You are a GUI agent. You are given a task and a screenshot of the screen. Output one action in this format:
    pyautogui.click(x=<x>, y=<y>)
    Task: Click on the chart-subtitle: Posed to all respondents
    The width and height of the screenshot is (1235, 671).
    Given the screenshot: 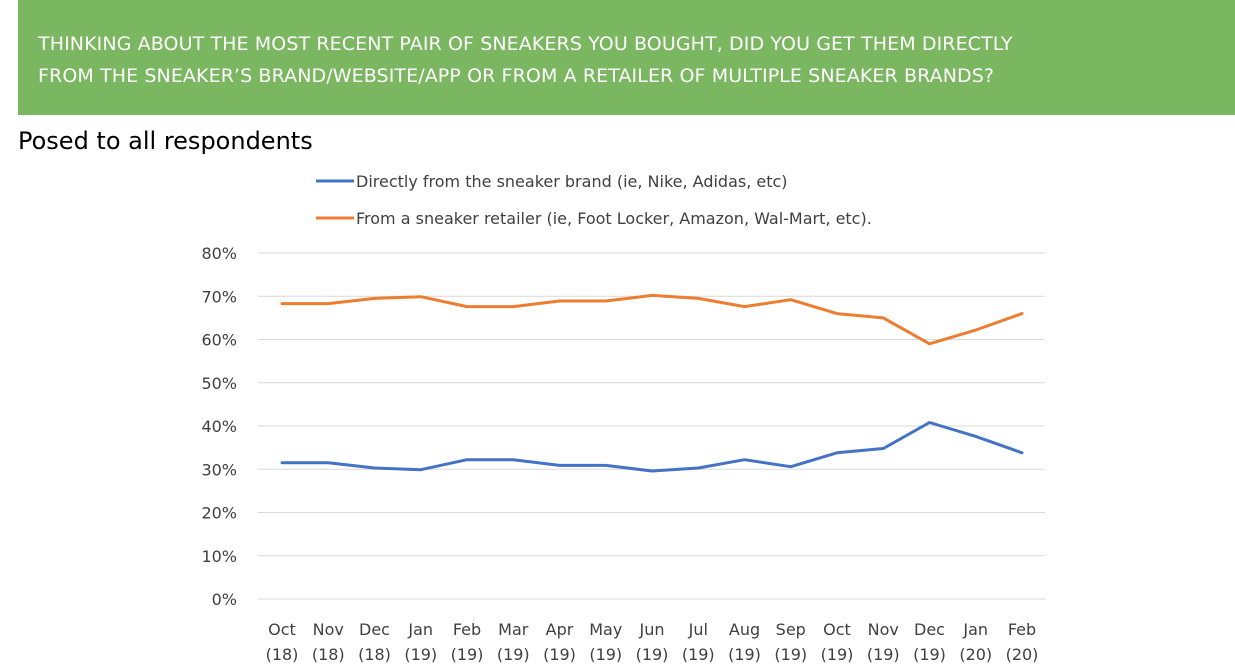 What is the action you would take?
    pyautogui.click(x=165, y=141)
    